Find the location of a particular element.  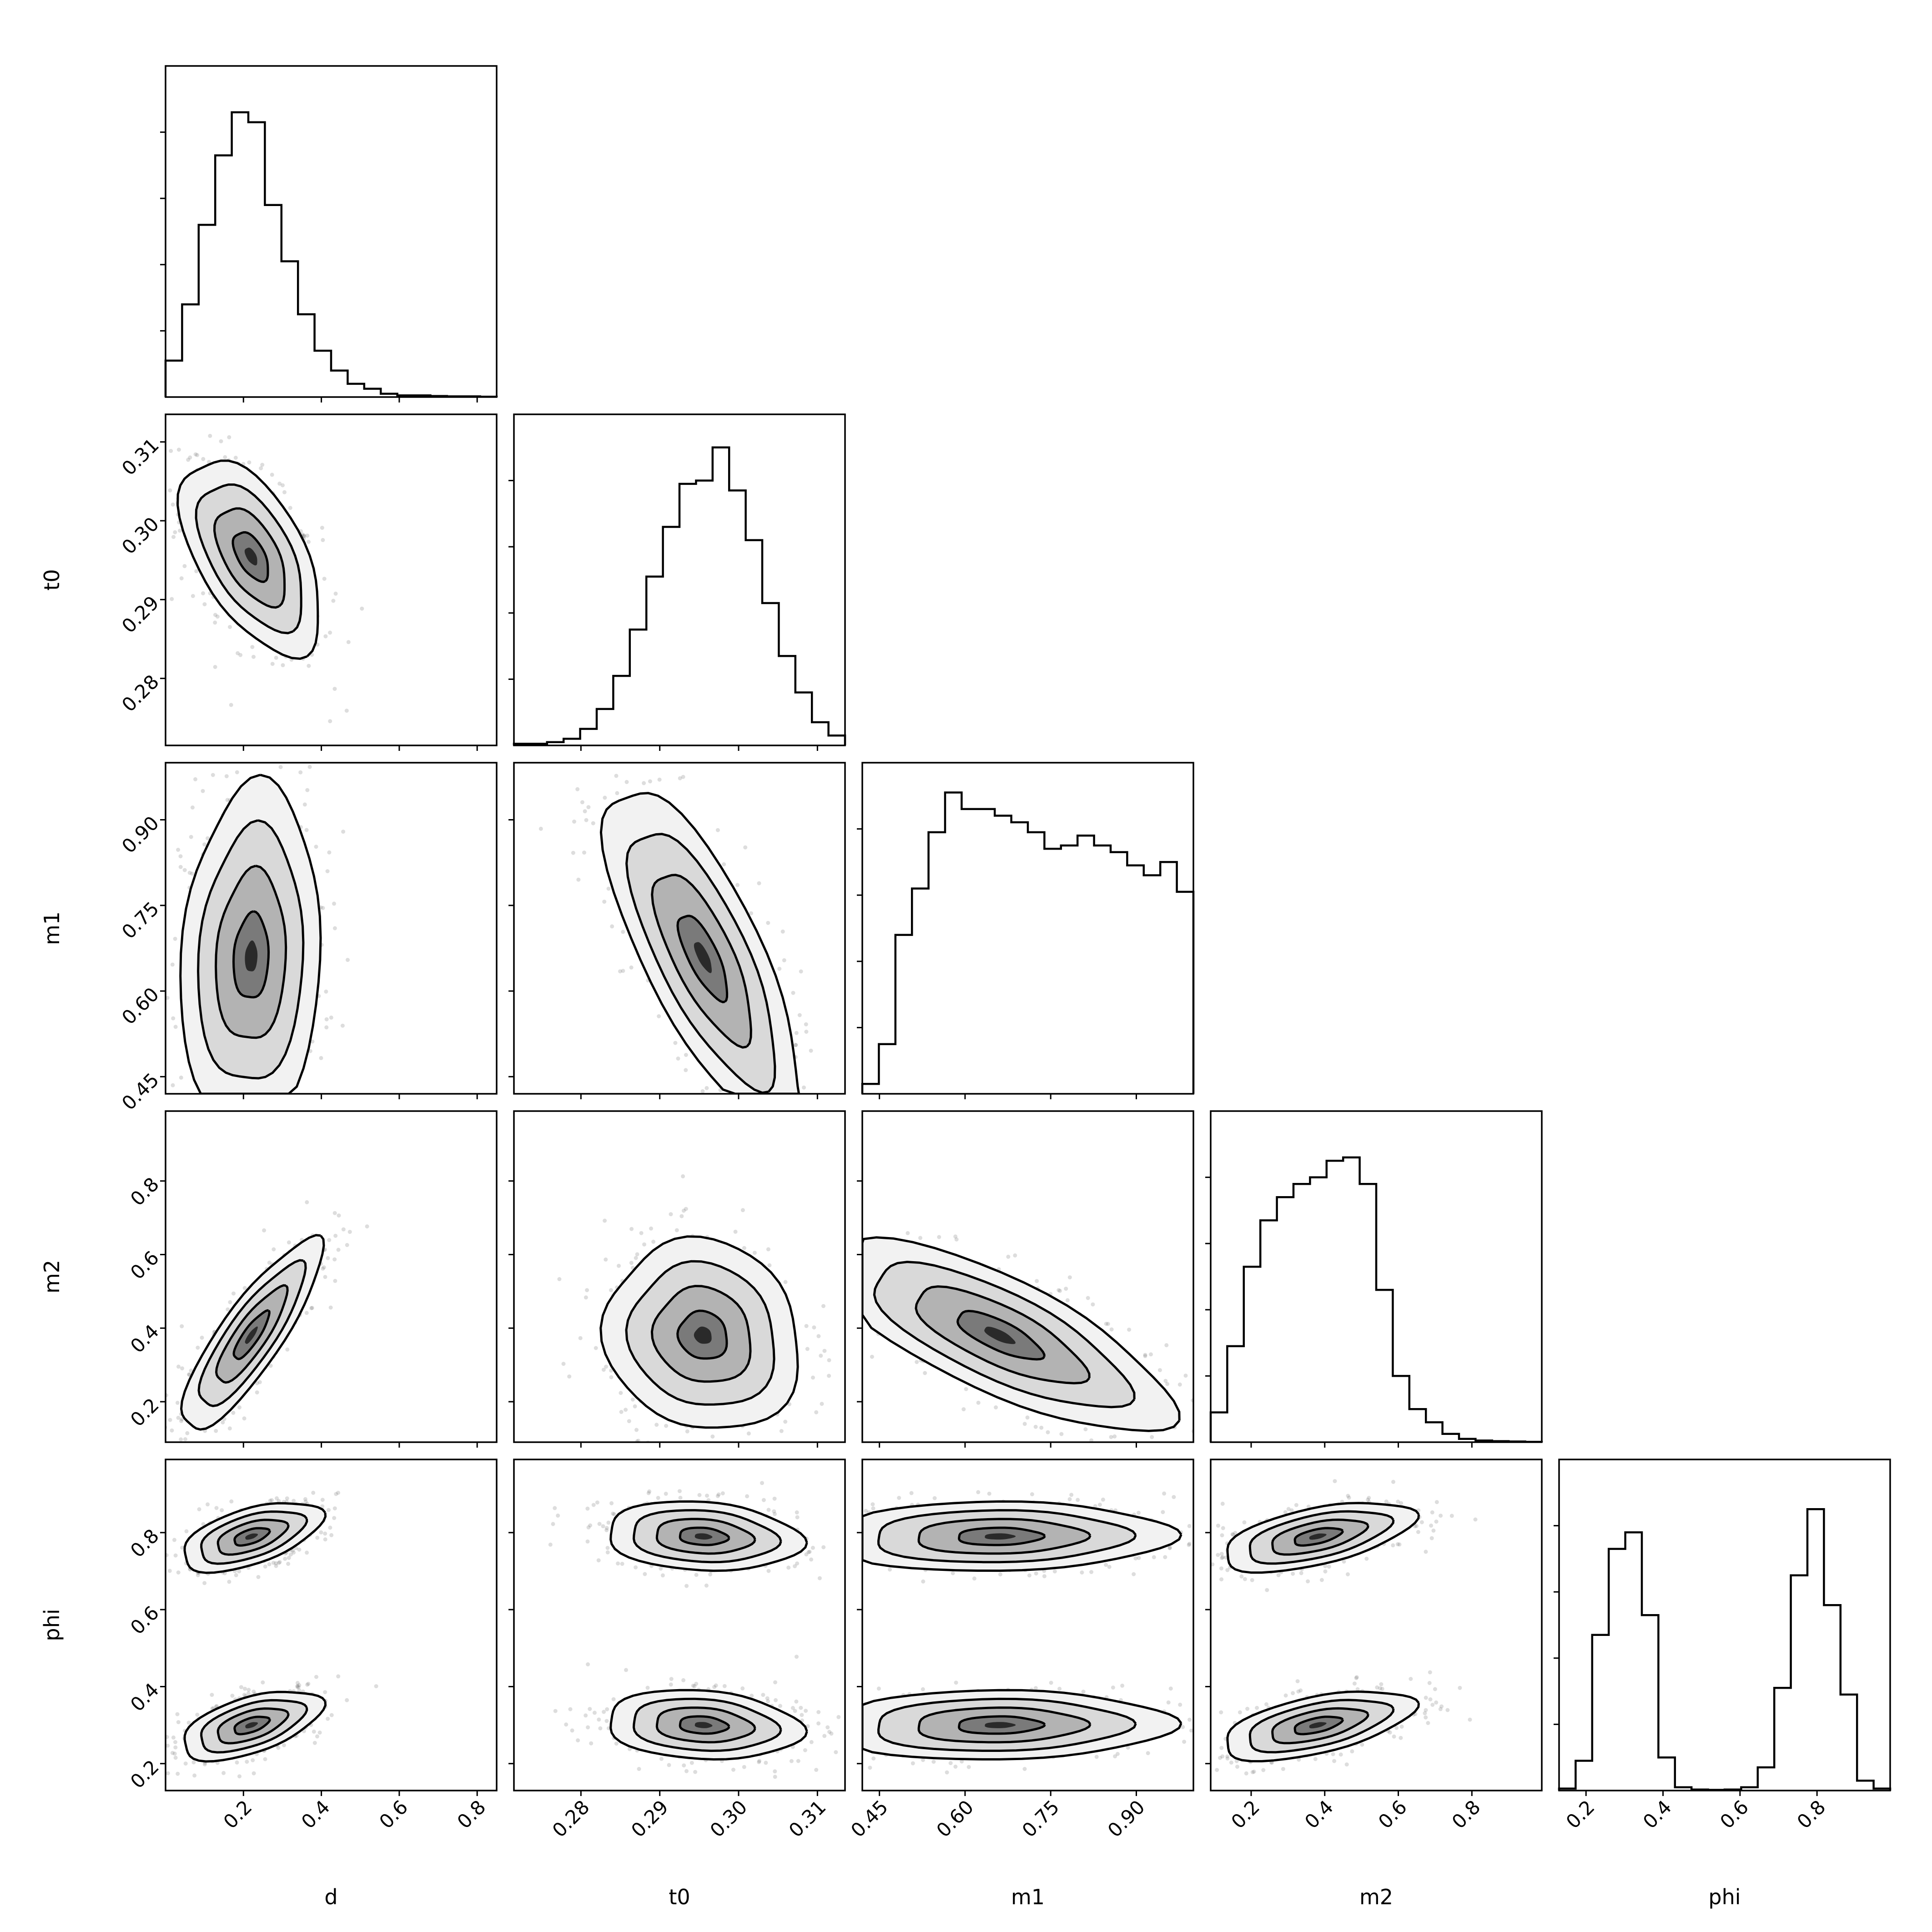

y-axis-ticks-t0: 0.280.290.300.31 is located at coordinates (141, 575).